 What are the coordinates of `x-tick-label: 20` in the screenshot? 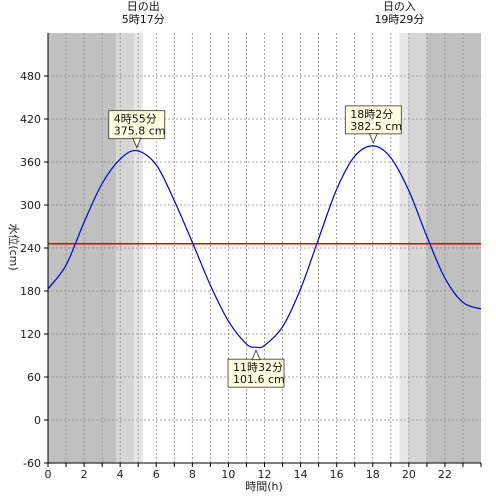 It's located at (409, 474).